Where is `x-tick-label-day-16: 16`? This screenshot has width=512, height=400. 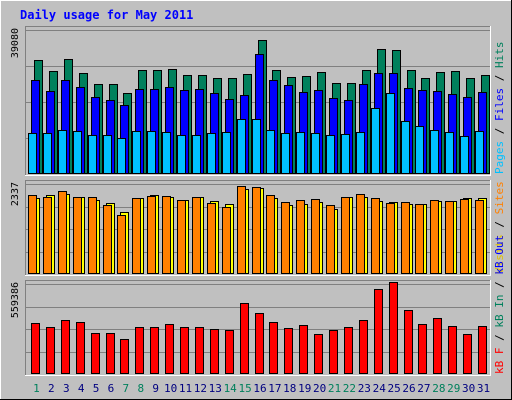
x-tick-label-day-16: 16 is located at coordinates (259, 388).